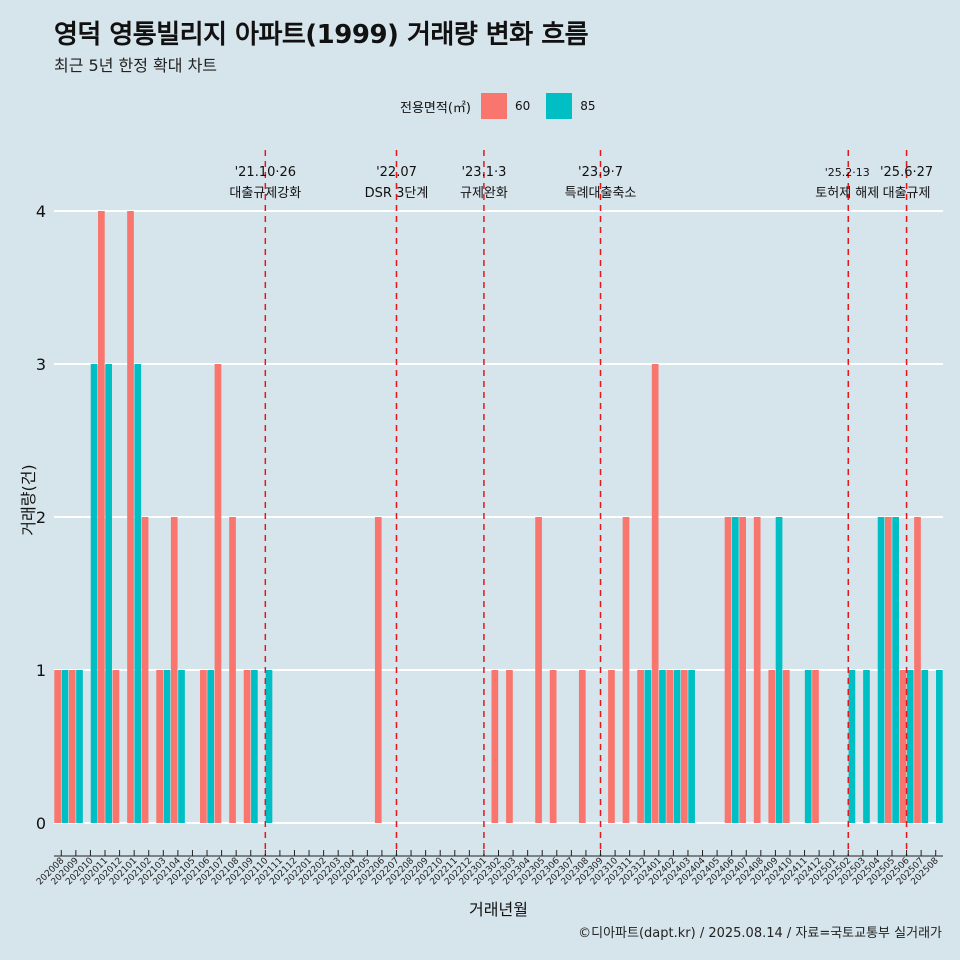 This screenshot has width=960, height=960. Describe the element at coordinates (41, 517) in the screenshot. I see `y-tick-label: 2` at that location.